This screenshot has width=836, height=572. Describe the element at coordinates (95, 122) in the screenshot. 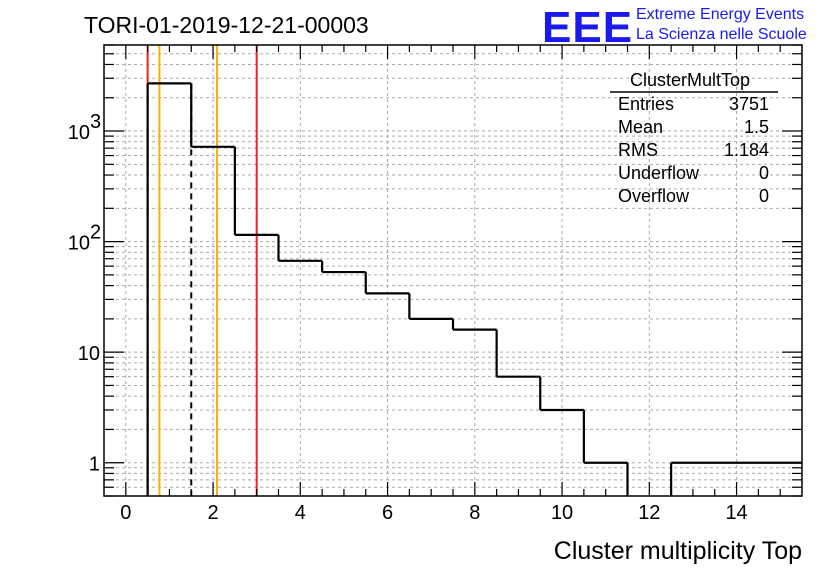

I see `y-tick-label-exponent: 3` at that location.